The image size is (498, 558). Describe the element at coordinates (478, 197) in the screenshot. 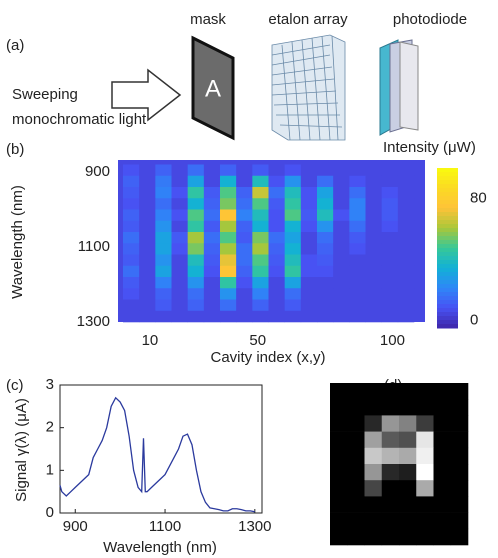

I see `colorbar-tick-label: 80` at that location.